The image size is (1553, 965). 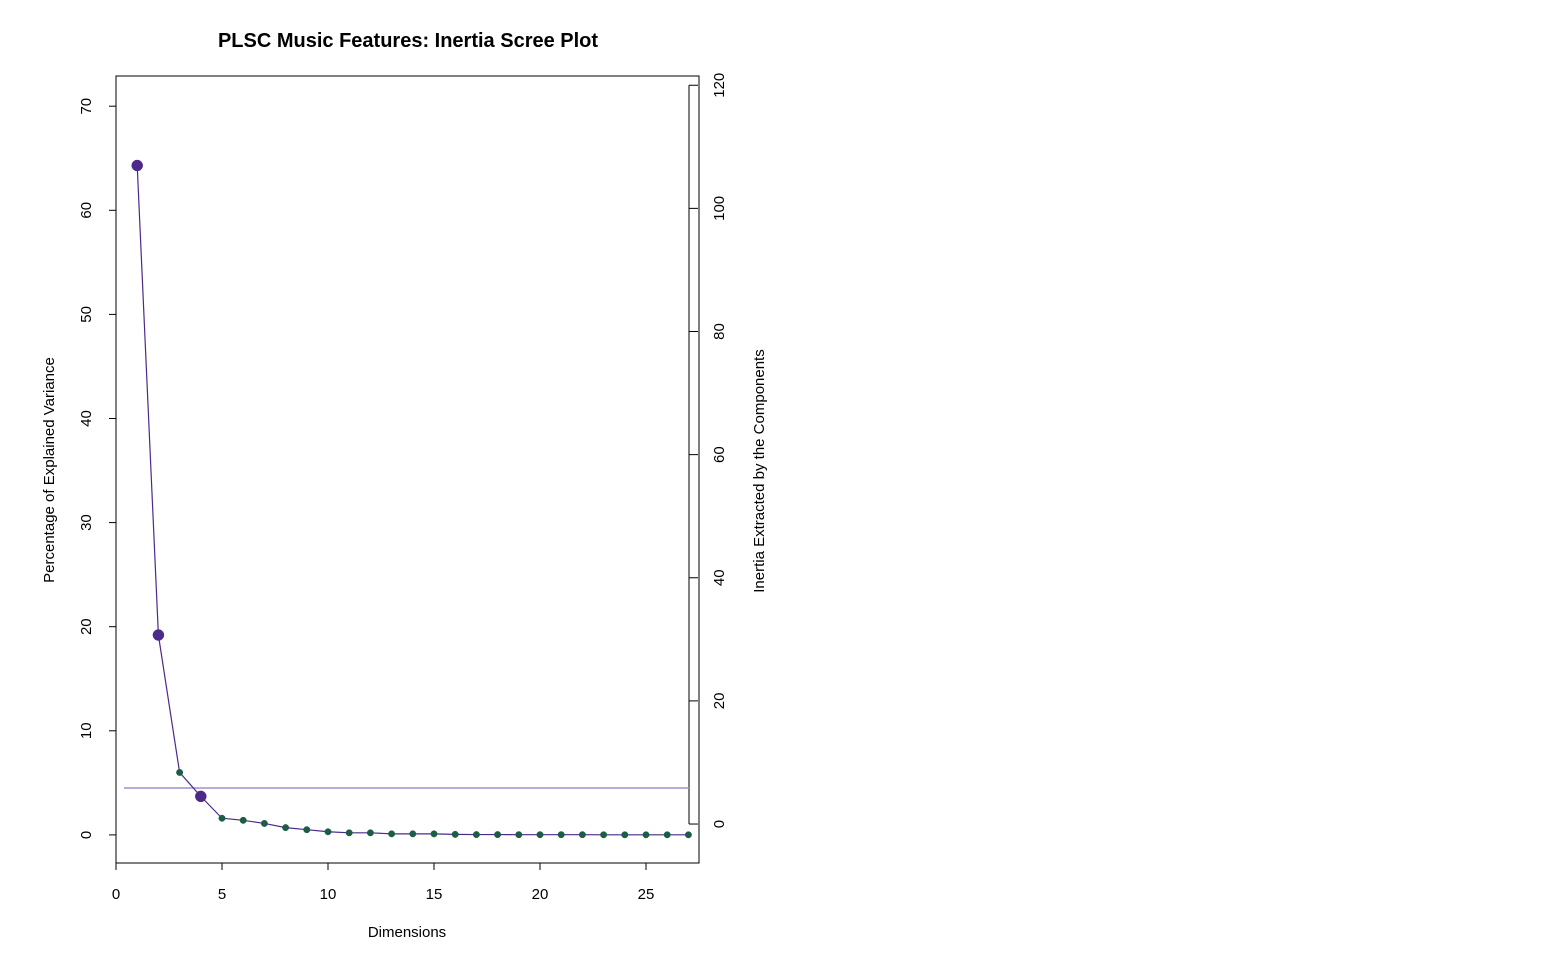 What do you see at coordinates (86, 418) in the screenshot?
I see `y-left-tick-label: 40` at bounding box center [86, 418].